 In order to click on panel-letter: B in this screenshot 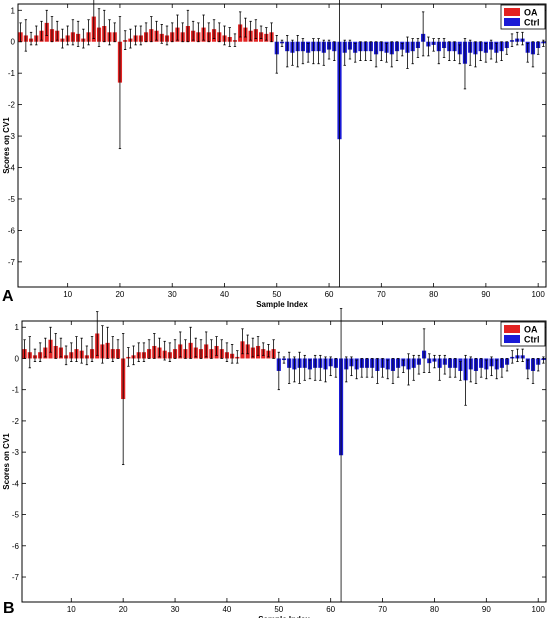, I will do `click(9, 608)`.